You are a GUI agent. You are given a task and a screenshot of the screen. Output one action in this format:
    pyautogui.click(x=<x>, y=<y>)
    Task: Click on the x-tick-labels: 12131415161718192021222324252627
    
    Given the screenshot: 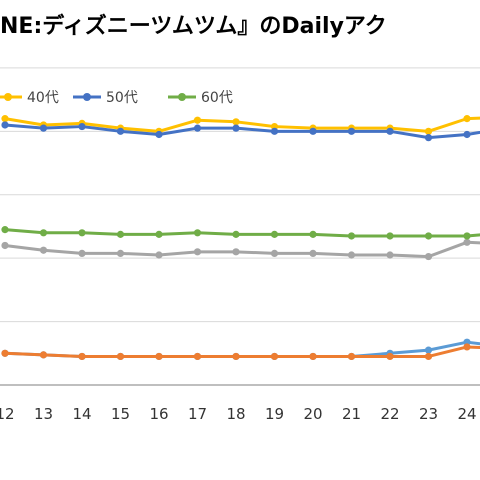 What is the action you would take?
    pyautogui.click(x=238, y=414)
    